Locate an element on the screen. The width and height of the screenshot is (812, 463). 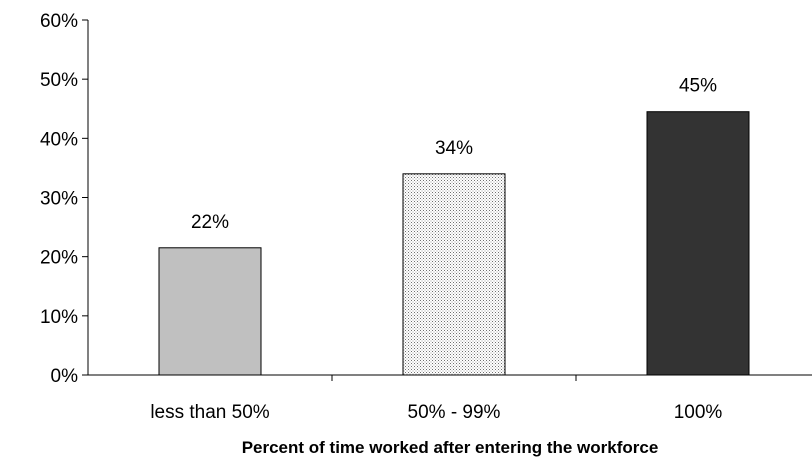
y-tick-label: 50% is located at coordinates (59, 80).